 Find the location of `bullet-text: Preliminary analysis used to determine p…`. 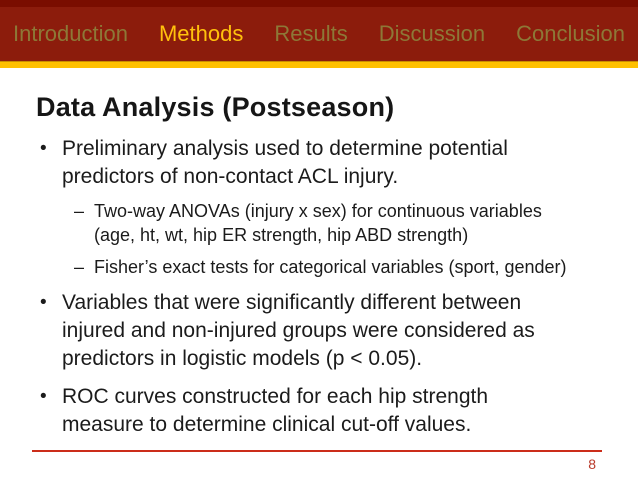

bullet-text: Preliminary analysis used to determine p… is located at coordinates (285, 162).